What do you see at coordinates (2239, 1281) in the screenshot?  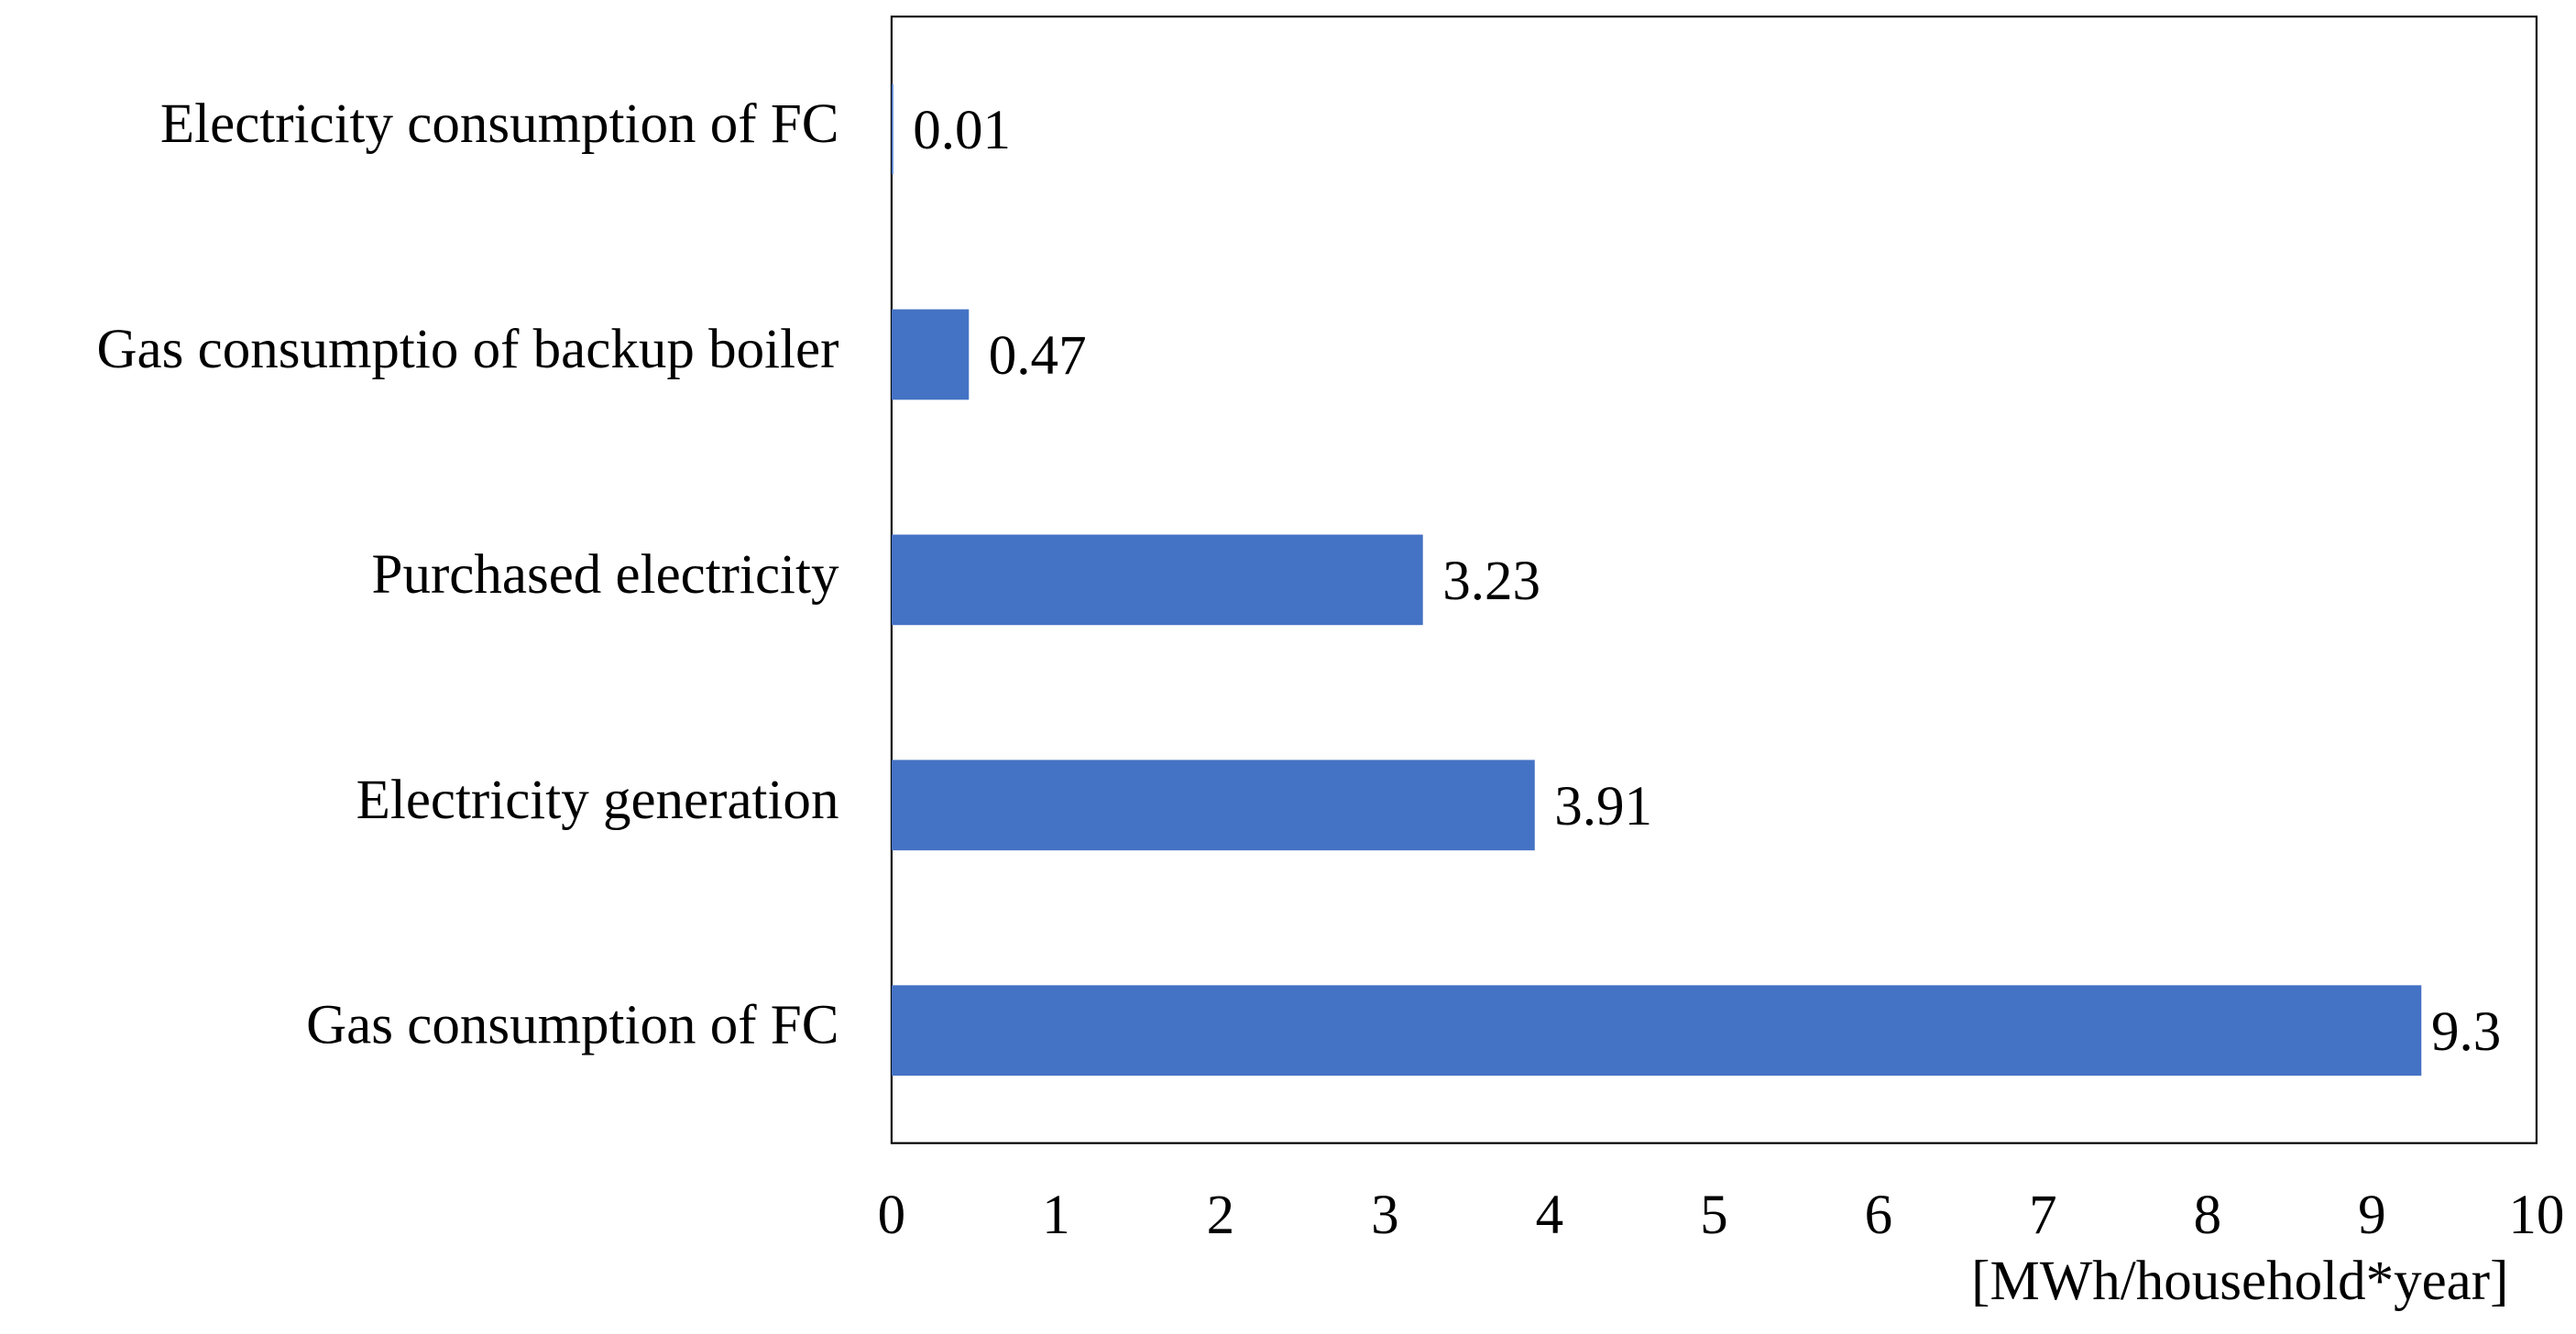 I see `x-axis-label: [MWh/household*year]` at bounding box center [2239, 1281].